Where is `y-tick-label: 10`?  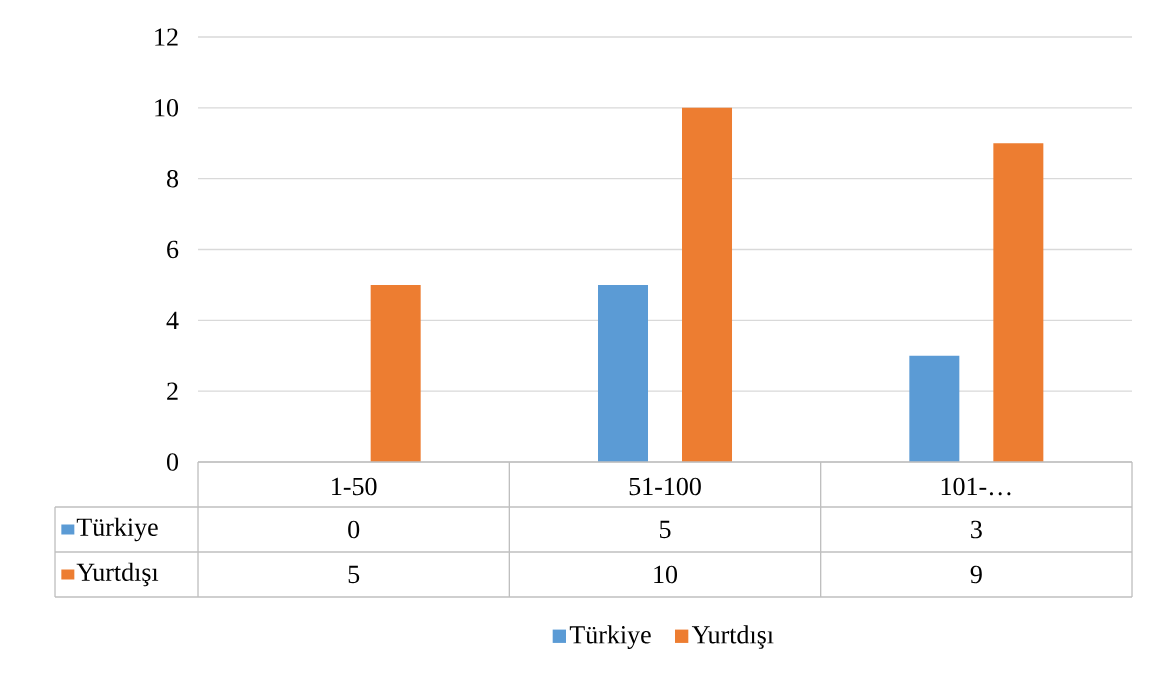
y-tick-label: 10 is located at coordinates (167, 108).